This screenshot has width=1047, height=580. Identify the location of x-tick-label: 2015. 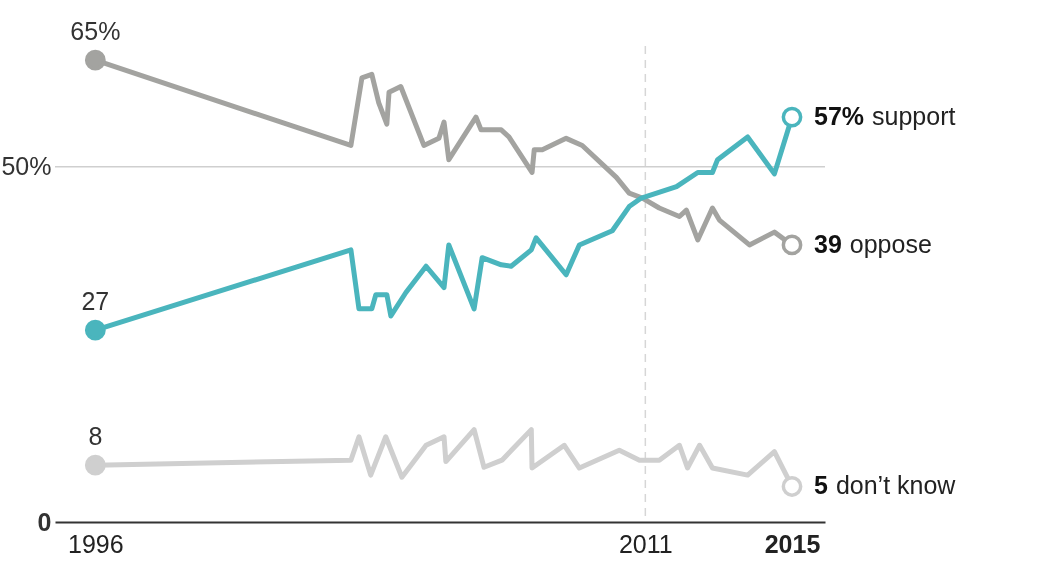
(792, 543).